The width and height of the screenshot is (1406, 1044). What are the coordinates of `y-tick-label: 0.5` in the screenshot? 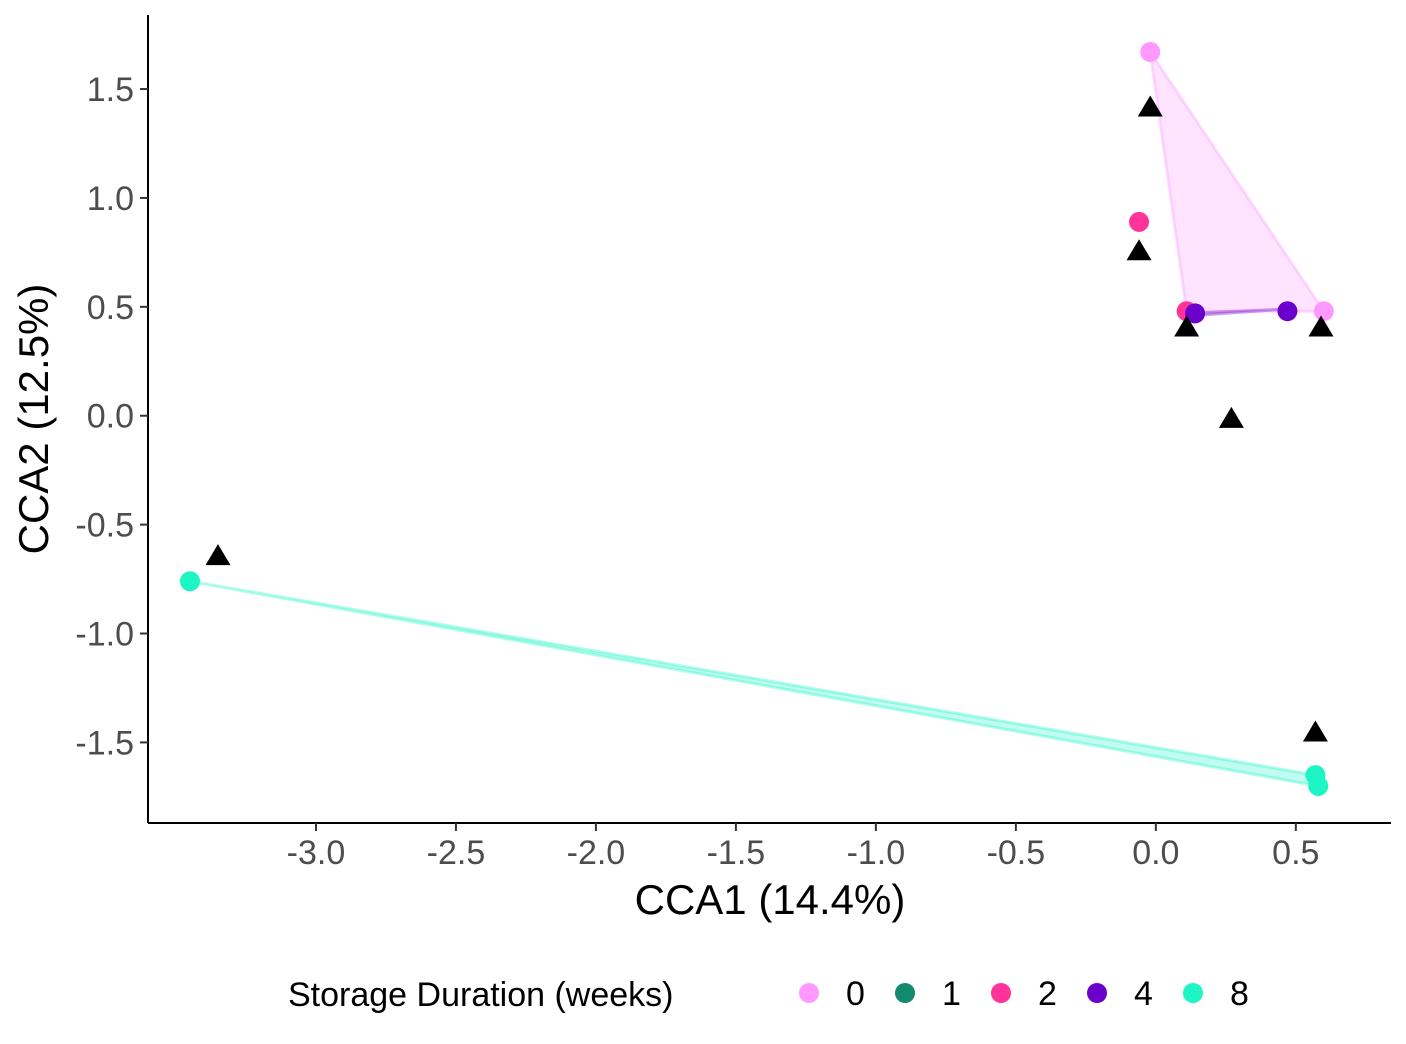 It's located at (110, 308).